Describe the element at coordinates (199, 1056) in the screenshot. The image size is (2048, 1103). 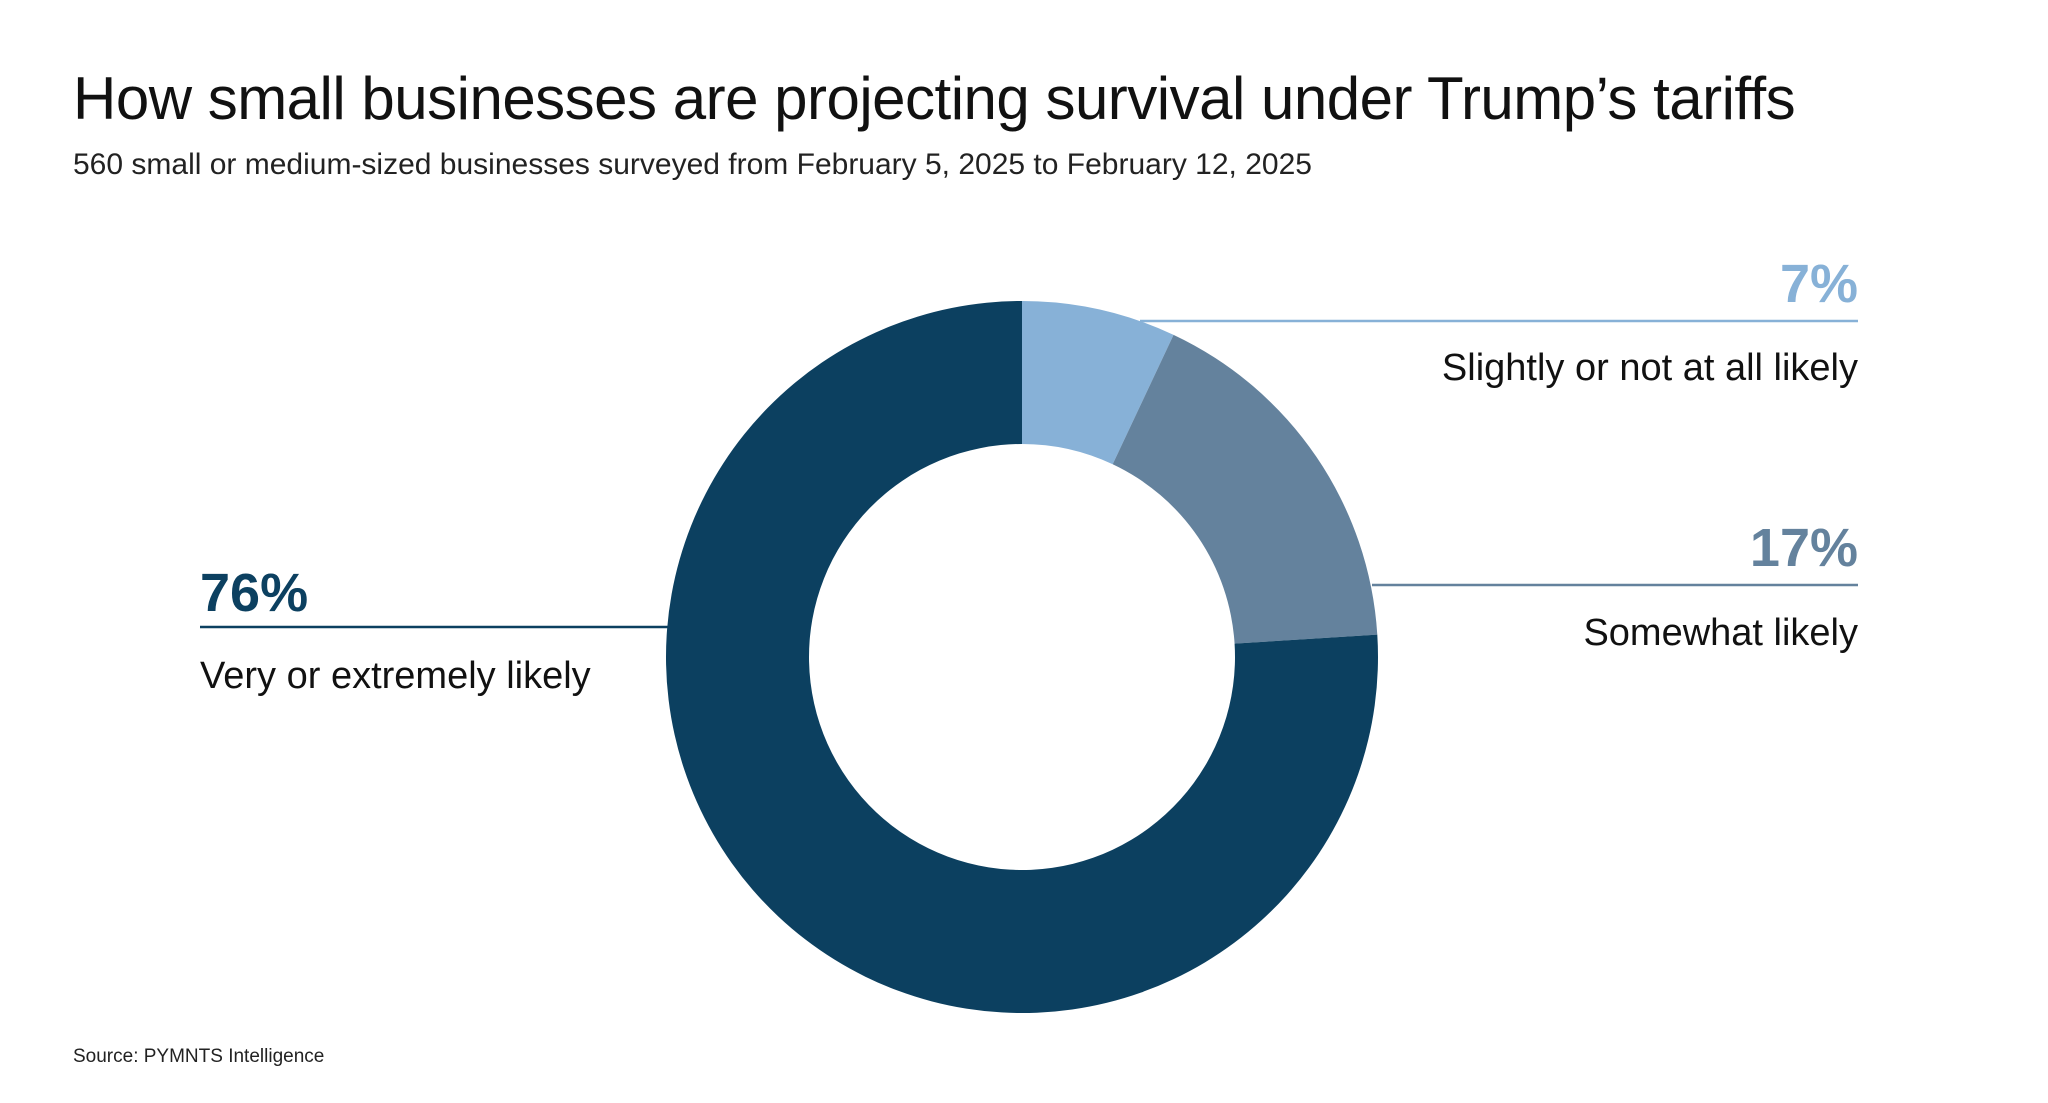
I see `source-note: Source: PYMNTS Intelligence` at that location.